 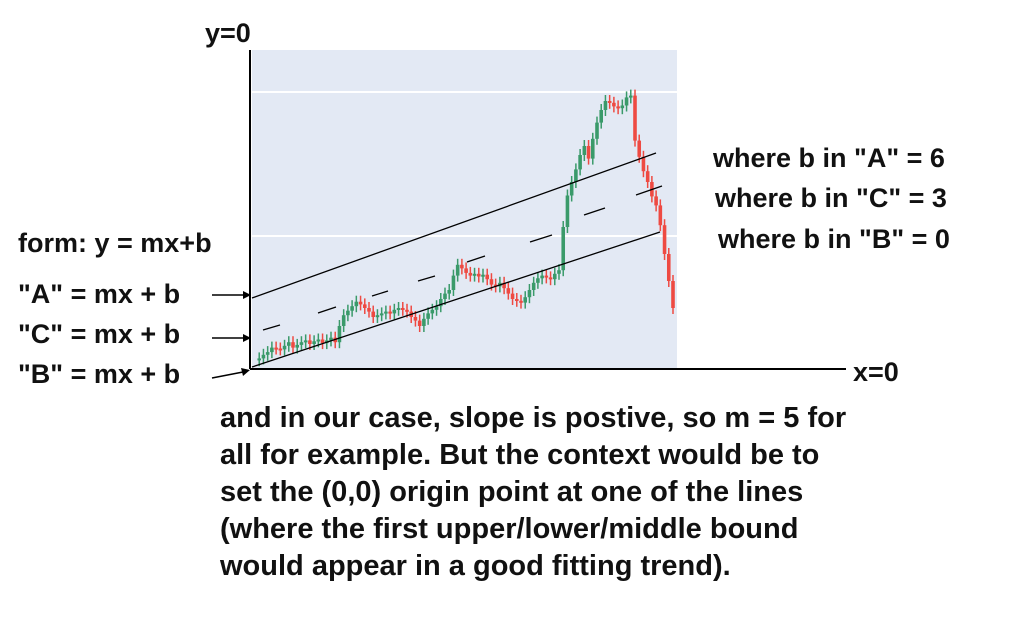 What do you see at coordinates (228, 33) in the screenshot?
I see `y-axis-label: y=0` at bounding box center [228, 33].